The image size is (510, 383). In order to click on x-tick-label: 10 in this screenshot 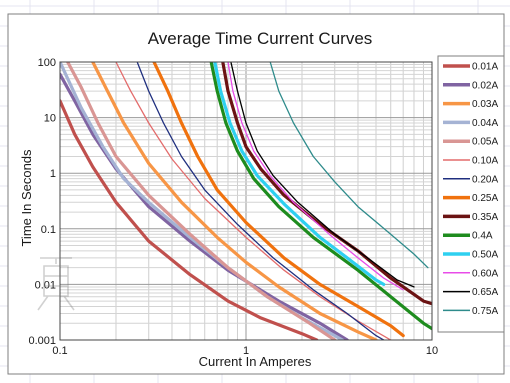, I will do `click(432, 351)`.